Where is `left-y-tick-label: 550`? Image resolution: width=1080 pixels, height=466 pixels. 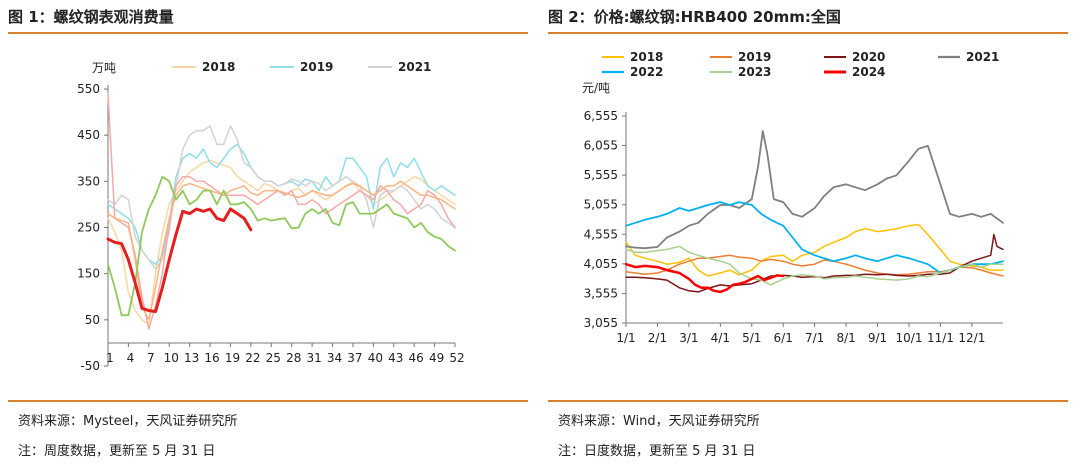
left-y-tick-label: 550 is located at coordinates (88, 89).